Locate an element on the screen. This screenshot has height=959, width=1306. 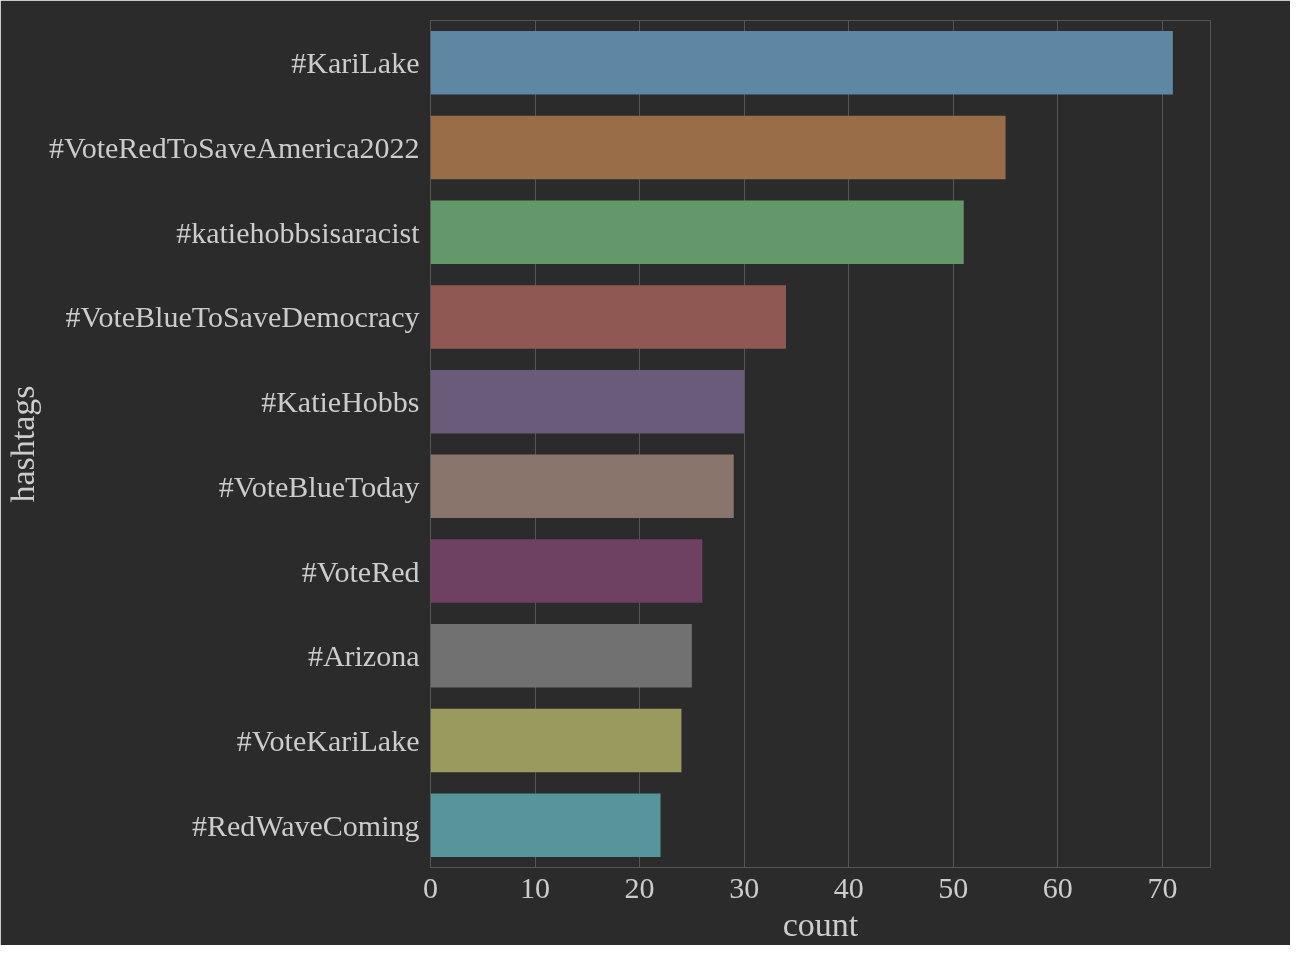
y-tick-label: #KatieHobbs is located at coordinates (340, 402).